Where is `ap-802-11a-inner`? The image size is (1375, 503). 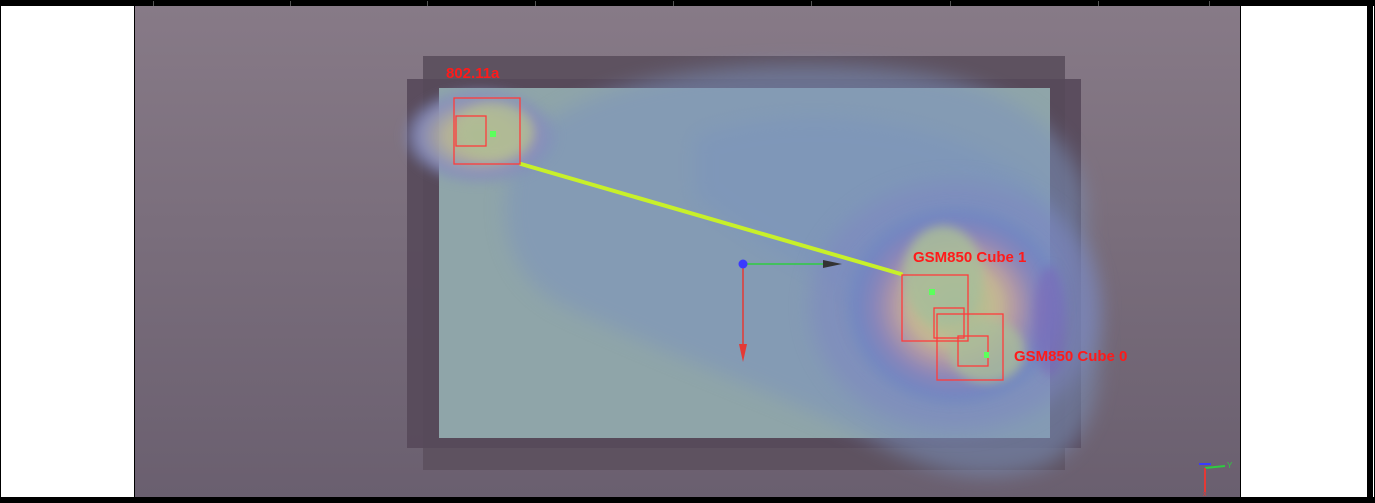 ap-802-11a-inner is located at coordinates (471, 131).